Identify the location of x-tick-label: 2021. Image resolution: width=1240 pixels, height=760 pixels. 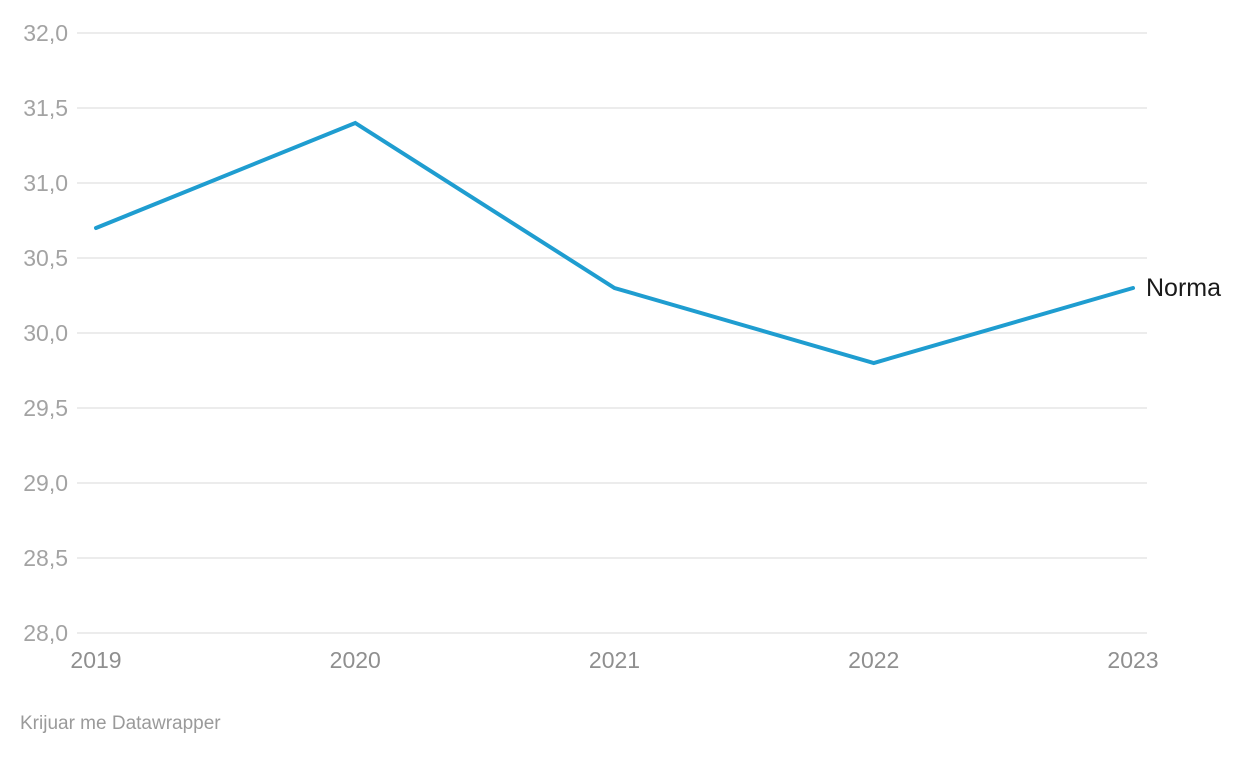
(614, 660).